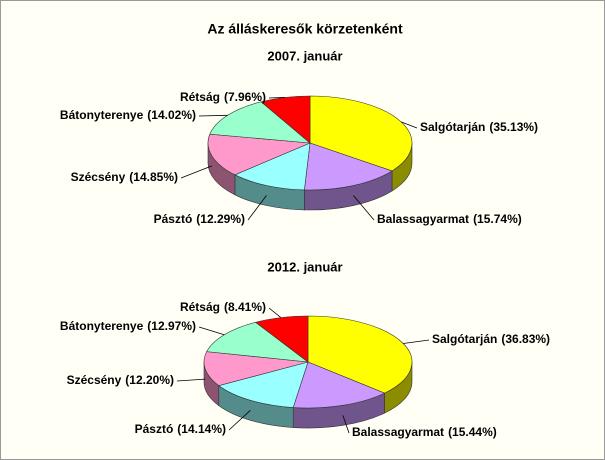 This screenshot has width=605, height=460. I want to click on value-label: (12.97%), so click(171, 326).